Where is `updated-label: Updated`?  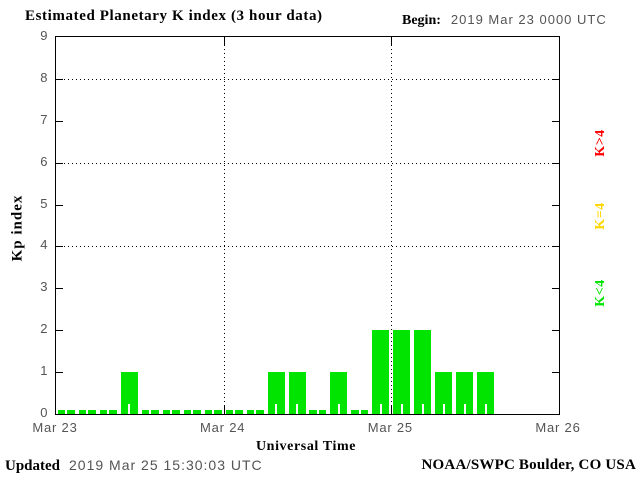
updated-label: Updated is located at coordinates (33, 466).